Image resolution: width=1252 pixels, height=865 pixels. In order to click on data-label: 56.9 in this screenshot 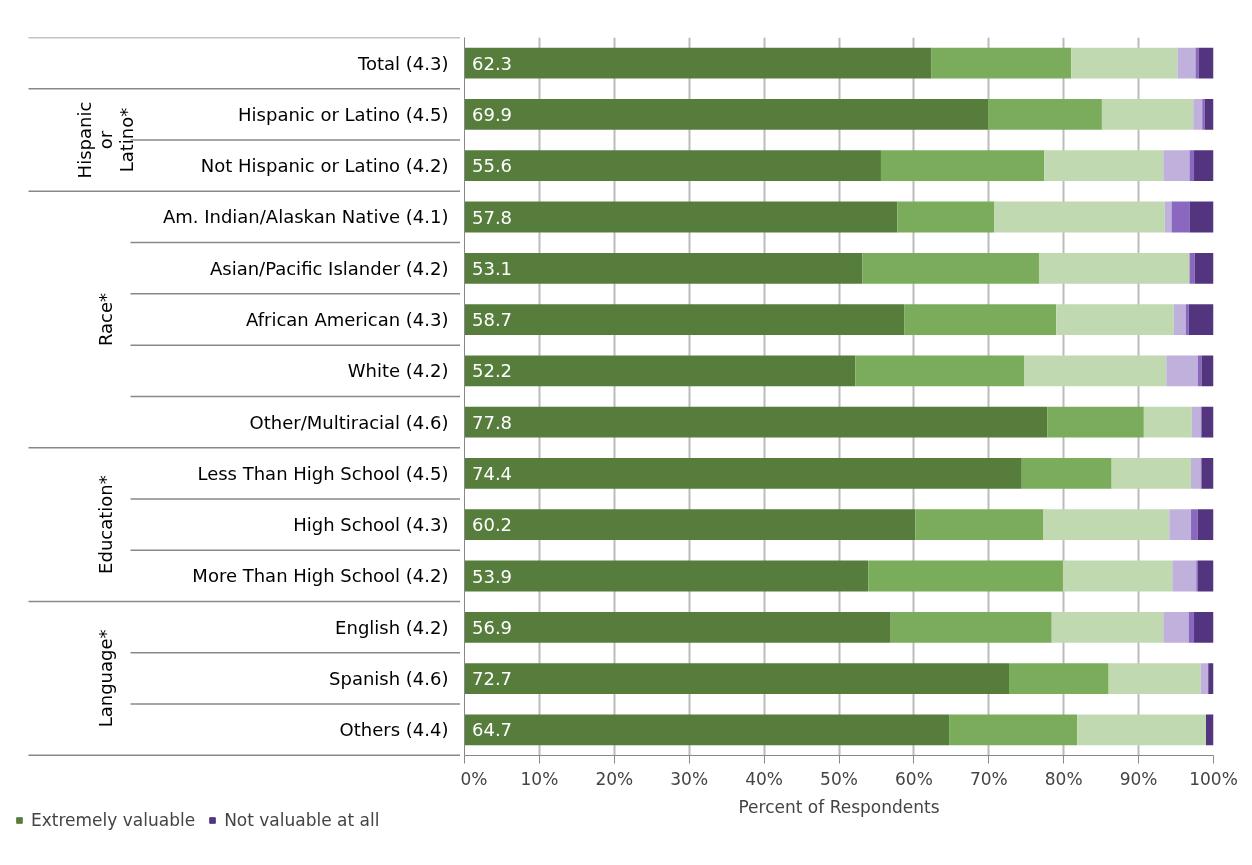, I will do `click(492, 627)`.